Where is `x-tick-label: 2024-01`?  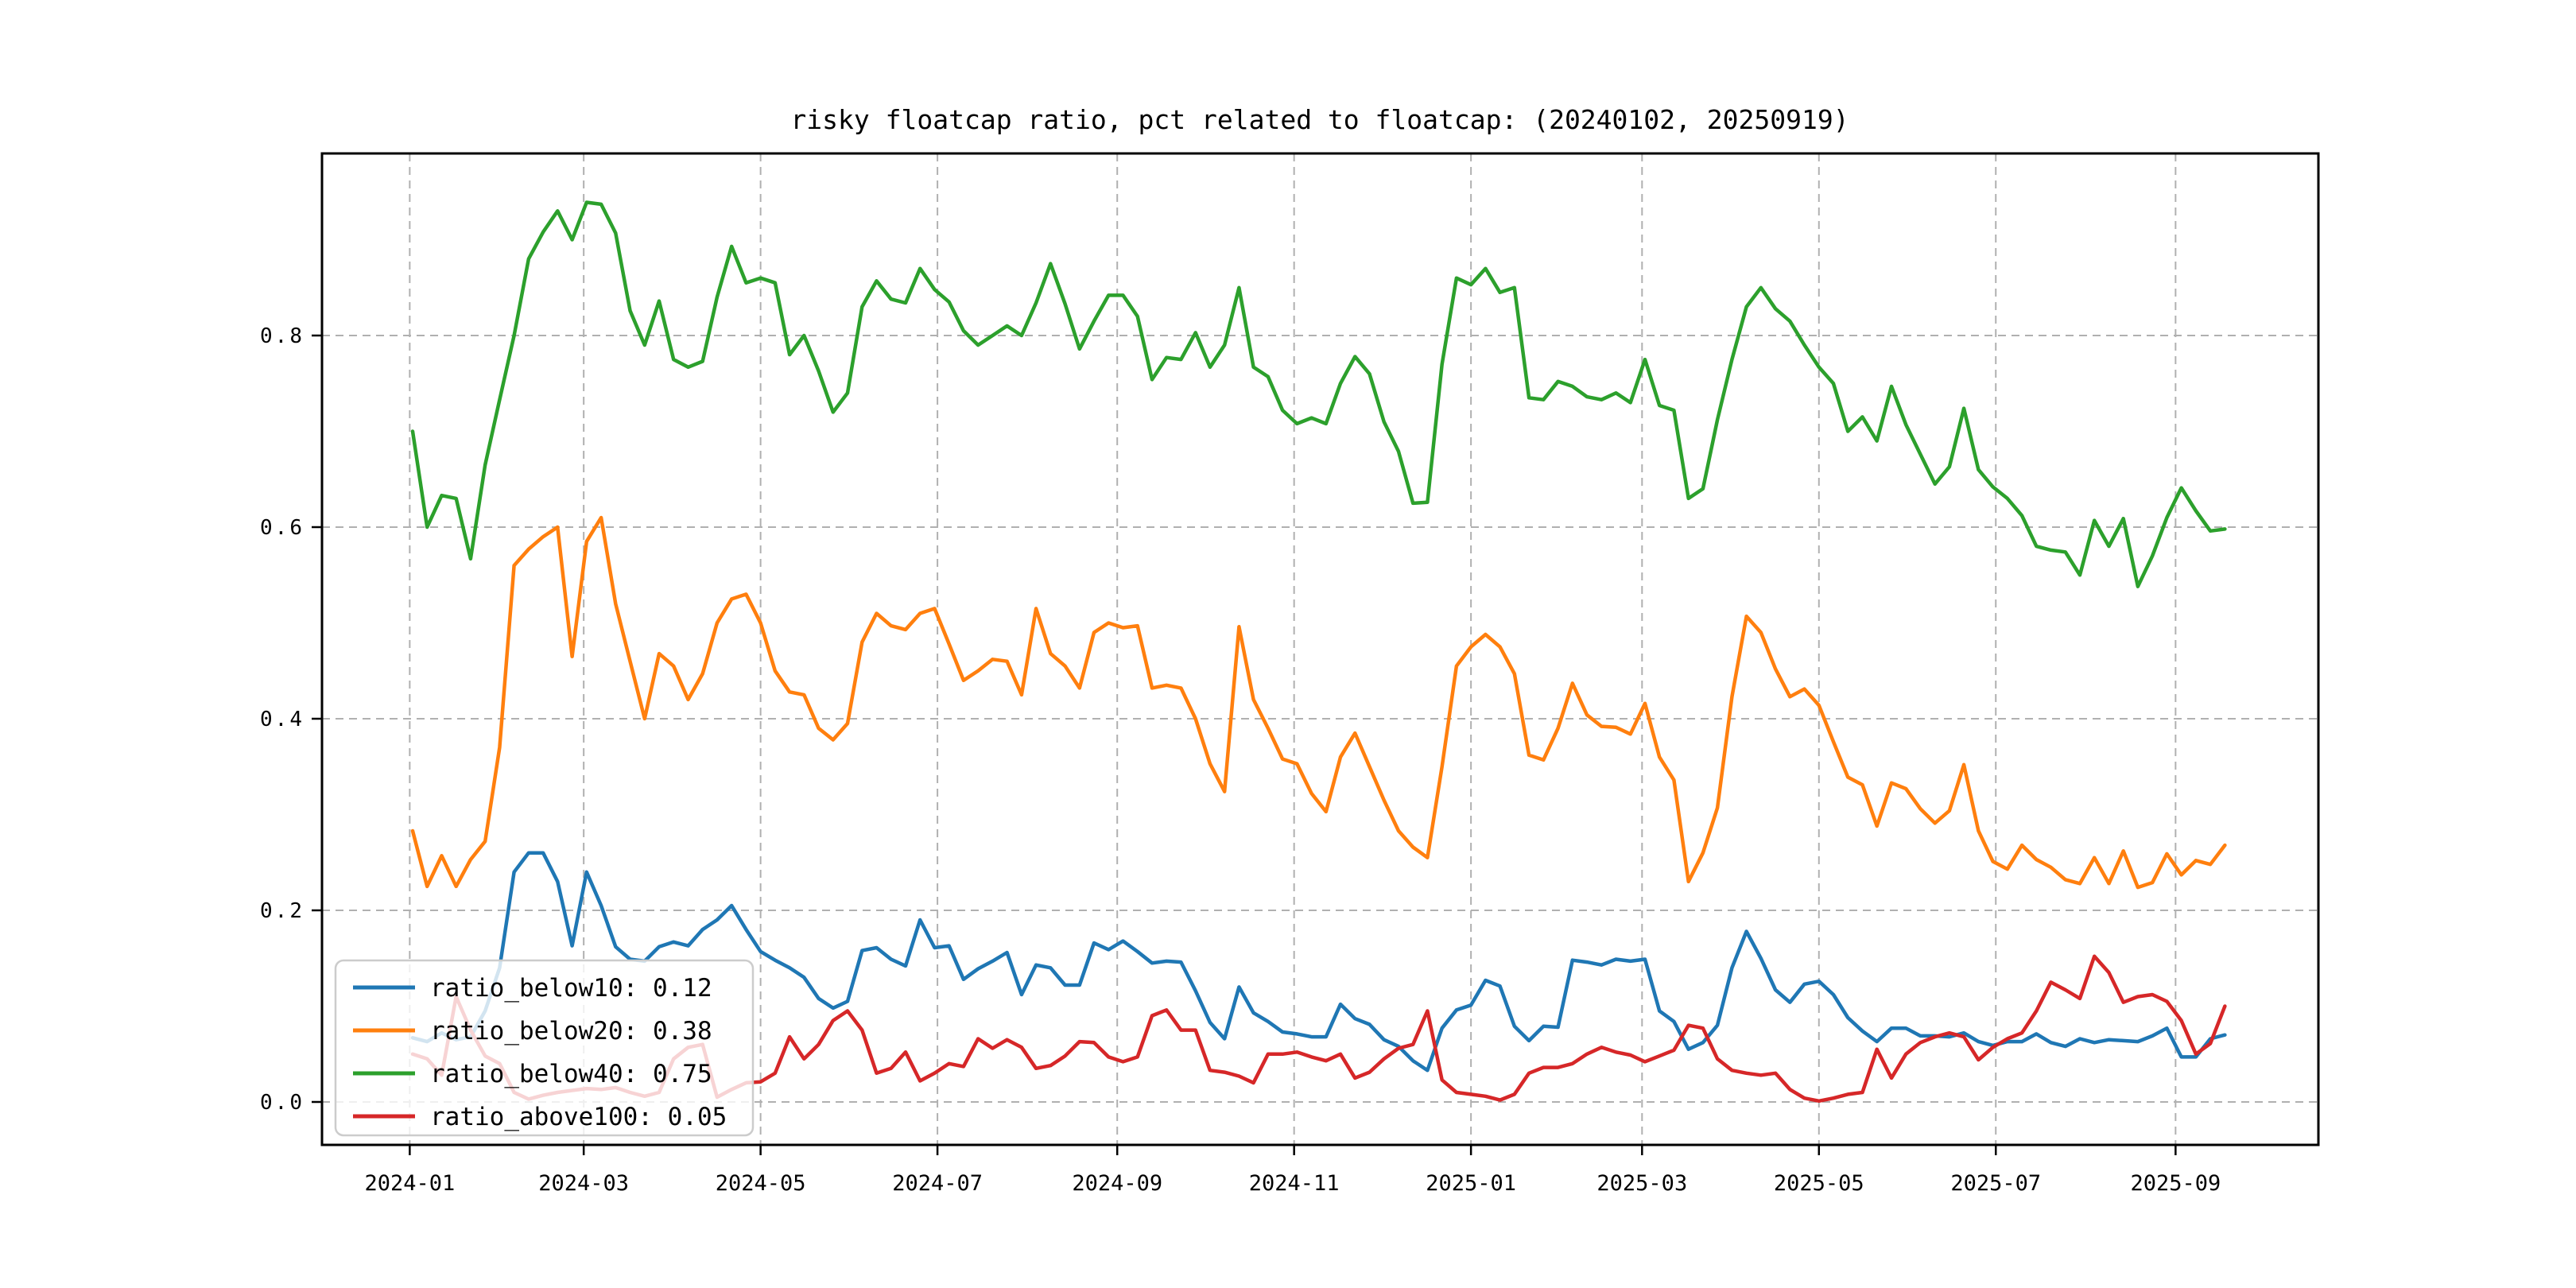 x-tick-label: 2024-01 is located at coordinates (410, 1183).